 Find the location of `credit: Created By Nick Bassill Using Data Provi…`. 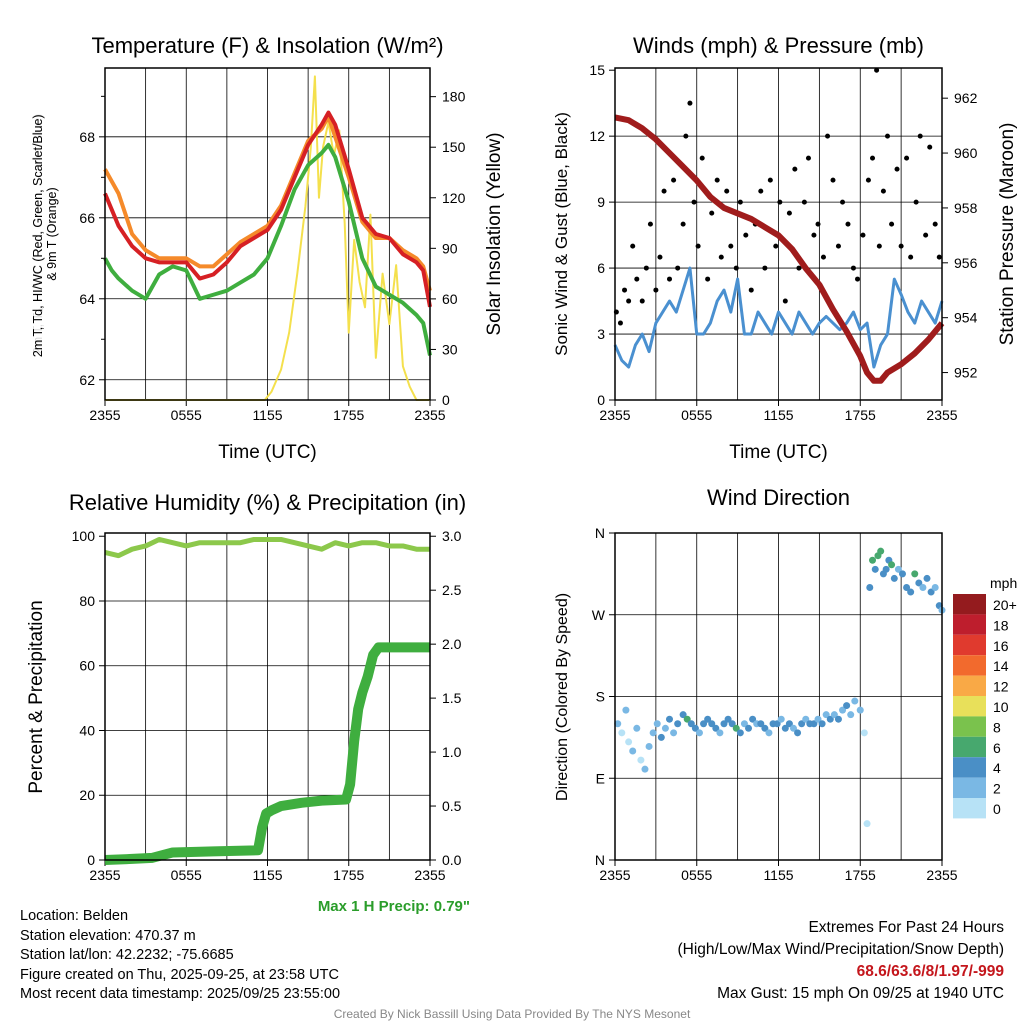

credit: Created By Nick Bassill Using Data Provi… is located at coordinates (512, 1014).